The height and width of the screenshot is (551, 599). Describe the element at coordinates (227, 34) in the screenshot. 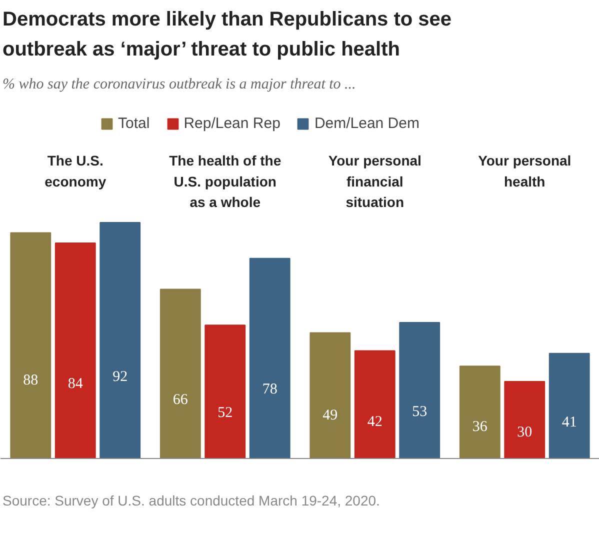

I see `chart-title: Democrats more likely than Republicans to see outbreak as ‘major’ threat to public health` at that location.